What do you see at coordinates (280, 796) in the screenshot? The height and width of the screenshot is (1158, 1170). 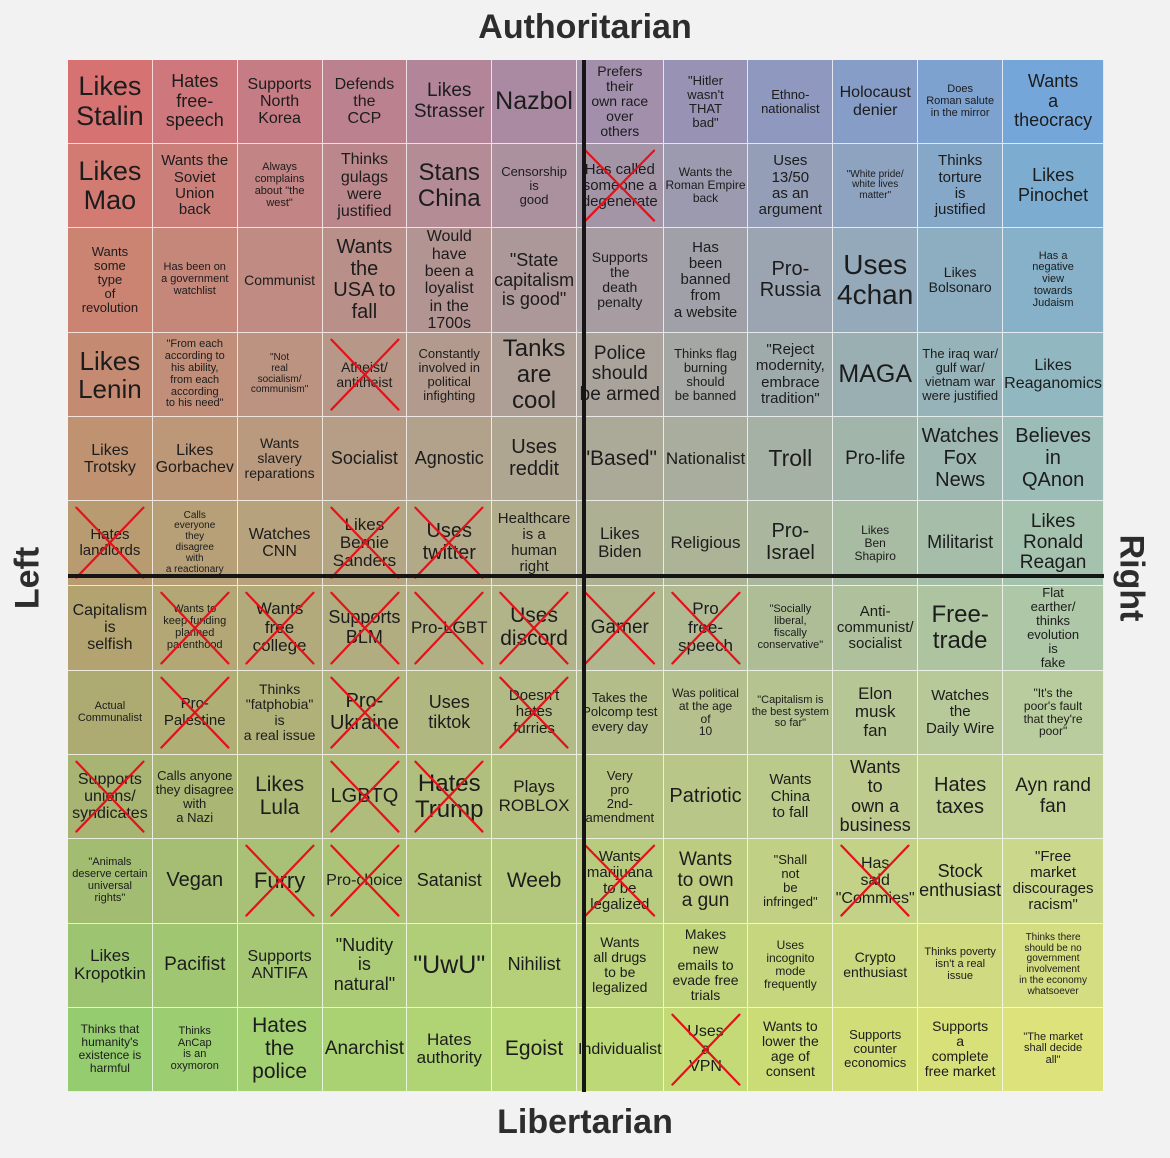 I see `compass-cell-label: Likes Lula` at bounding box center [280, 796].